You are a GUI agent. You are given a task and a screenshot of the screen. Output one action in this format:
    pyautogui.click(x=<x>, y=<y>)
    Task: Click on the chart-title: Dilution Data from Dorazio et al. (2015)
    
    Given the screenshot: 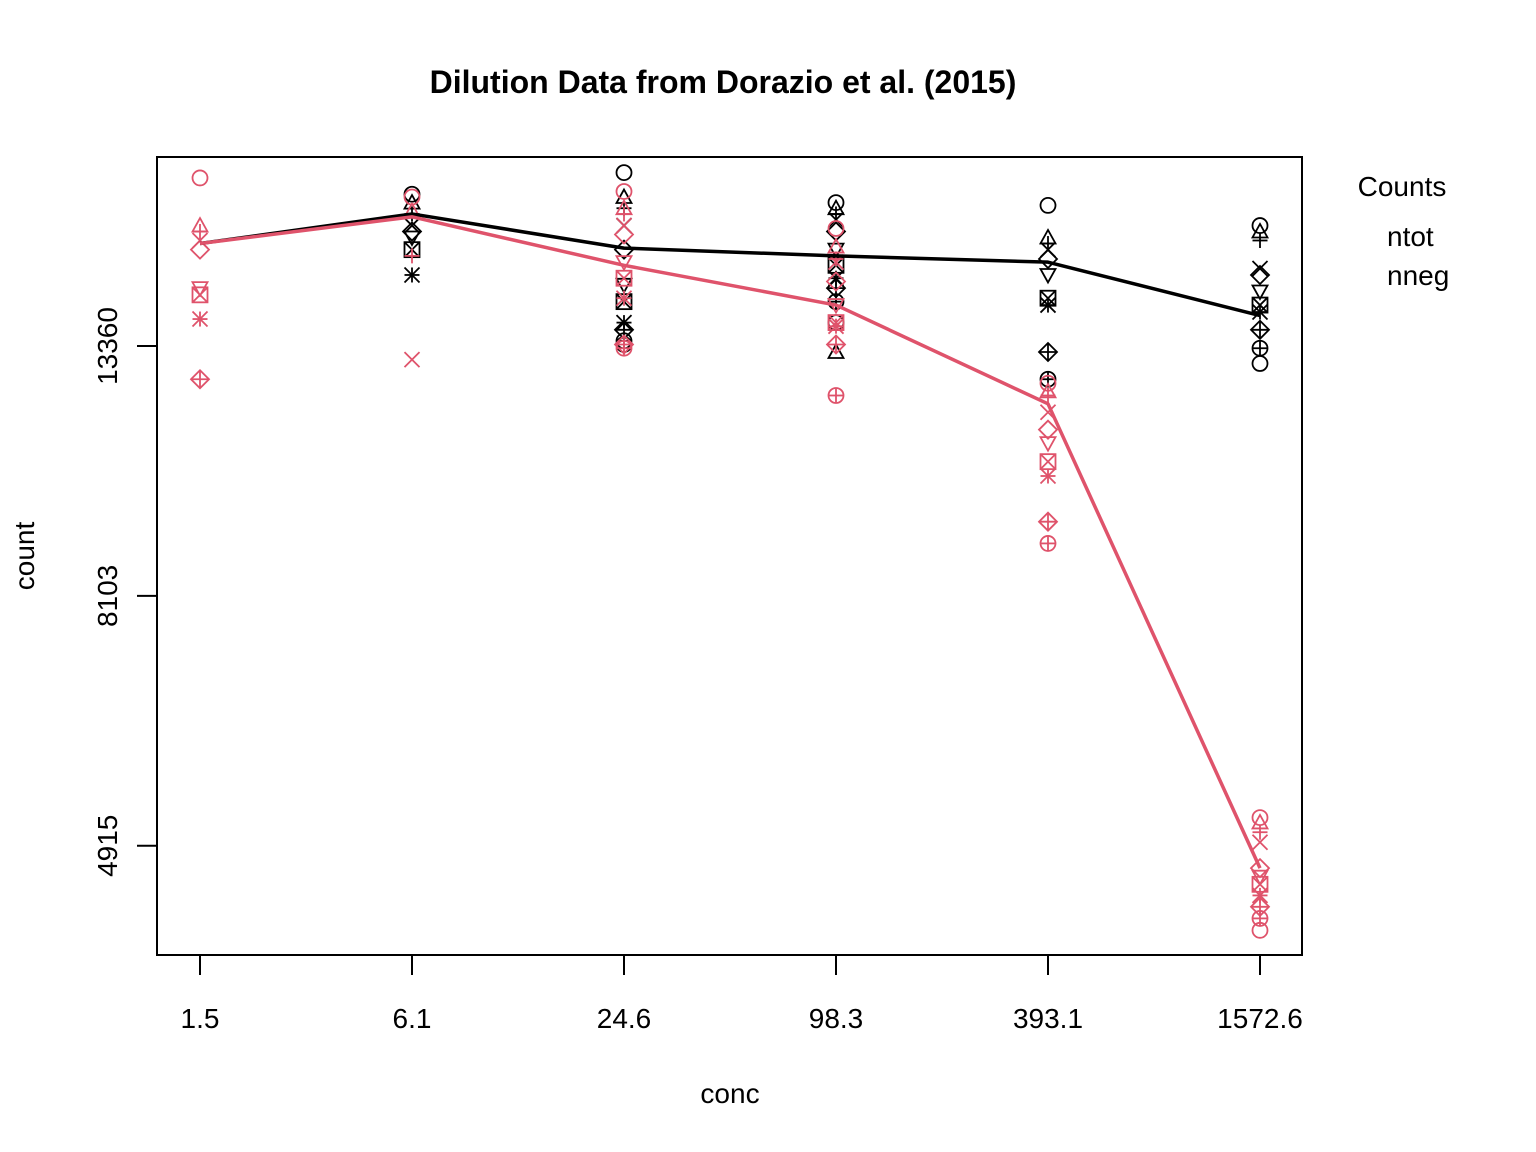 What is the action you would take?
    pyautogui.click(x=723, y=82)
    